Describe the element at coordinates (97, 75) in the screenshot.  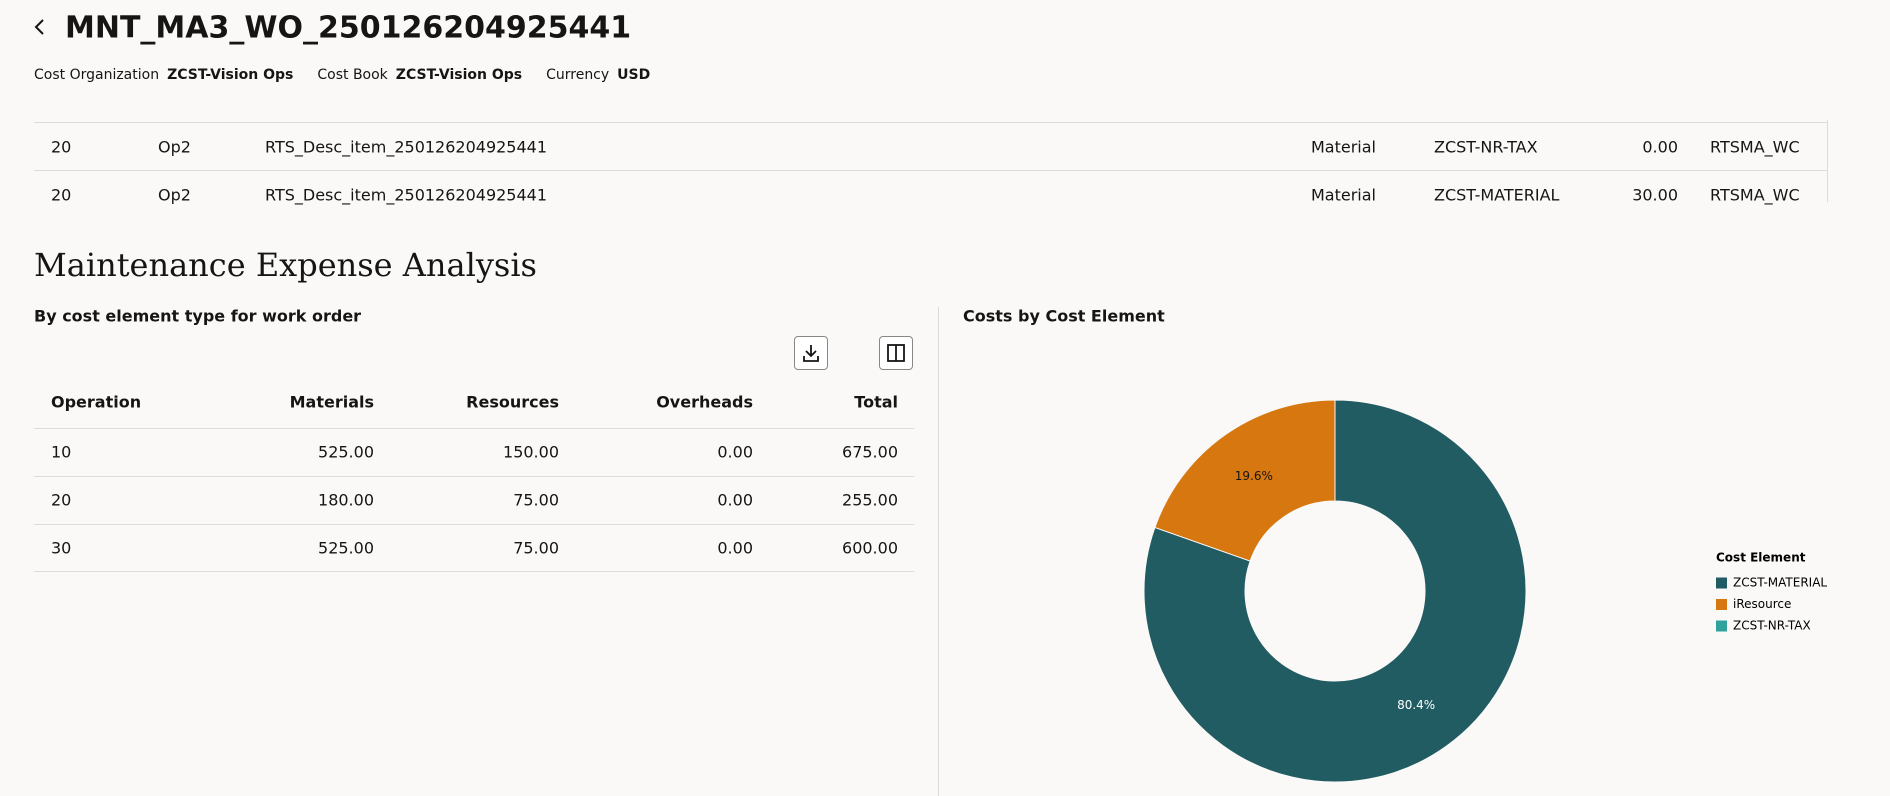
I see `field-label: Cost Organization` at that location.